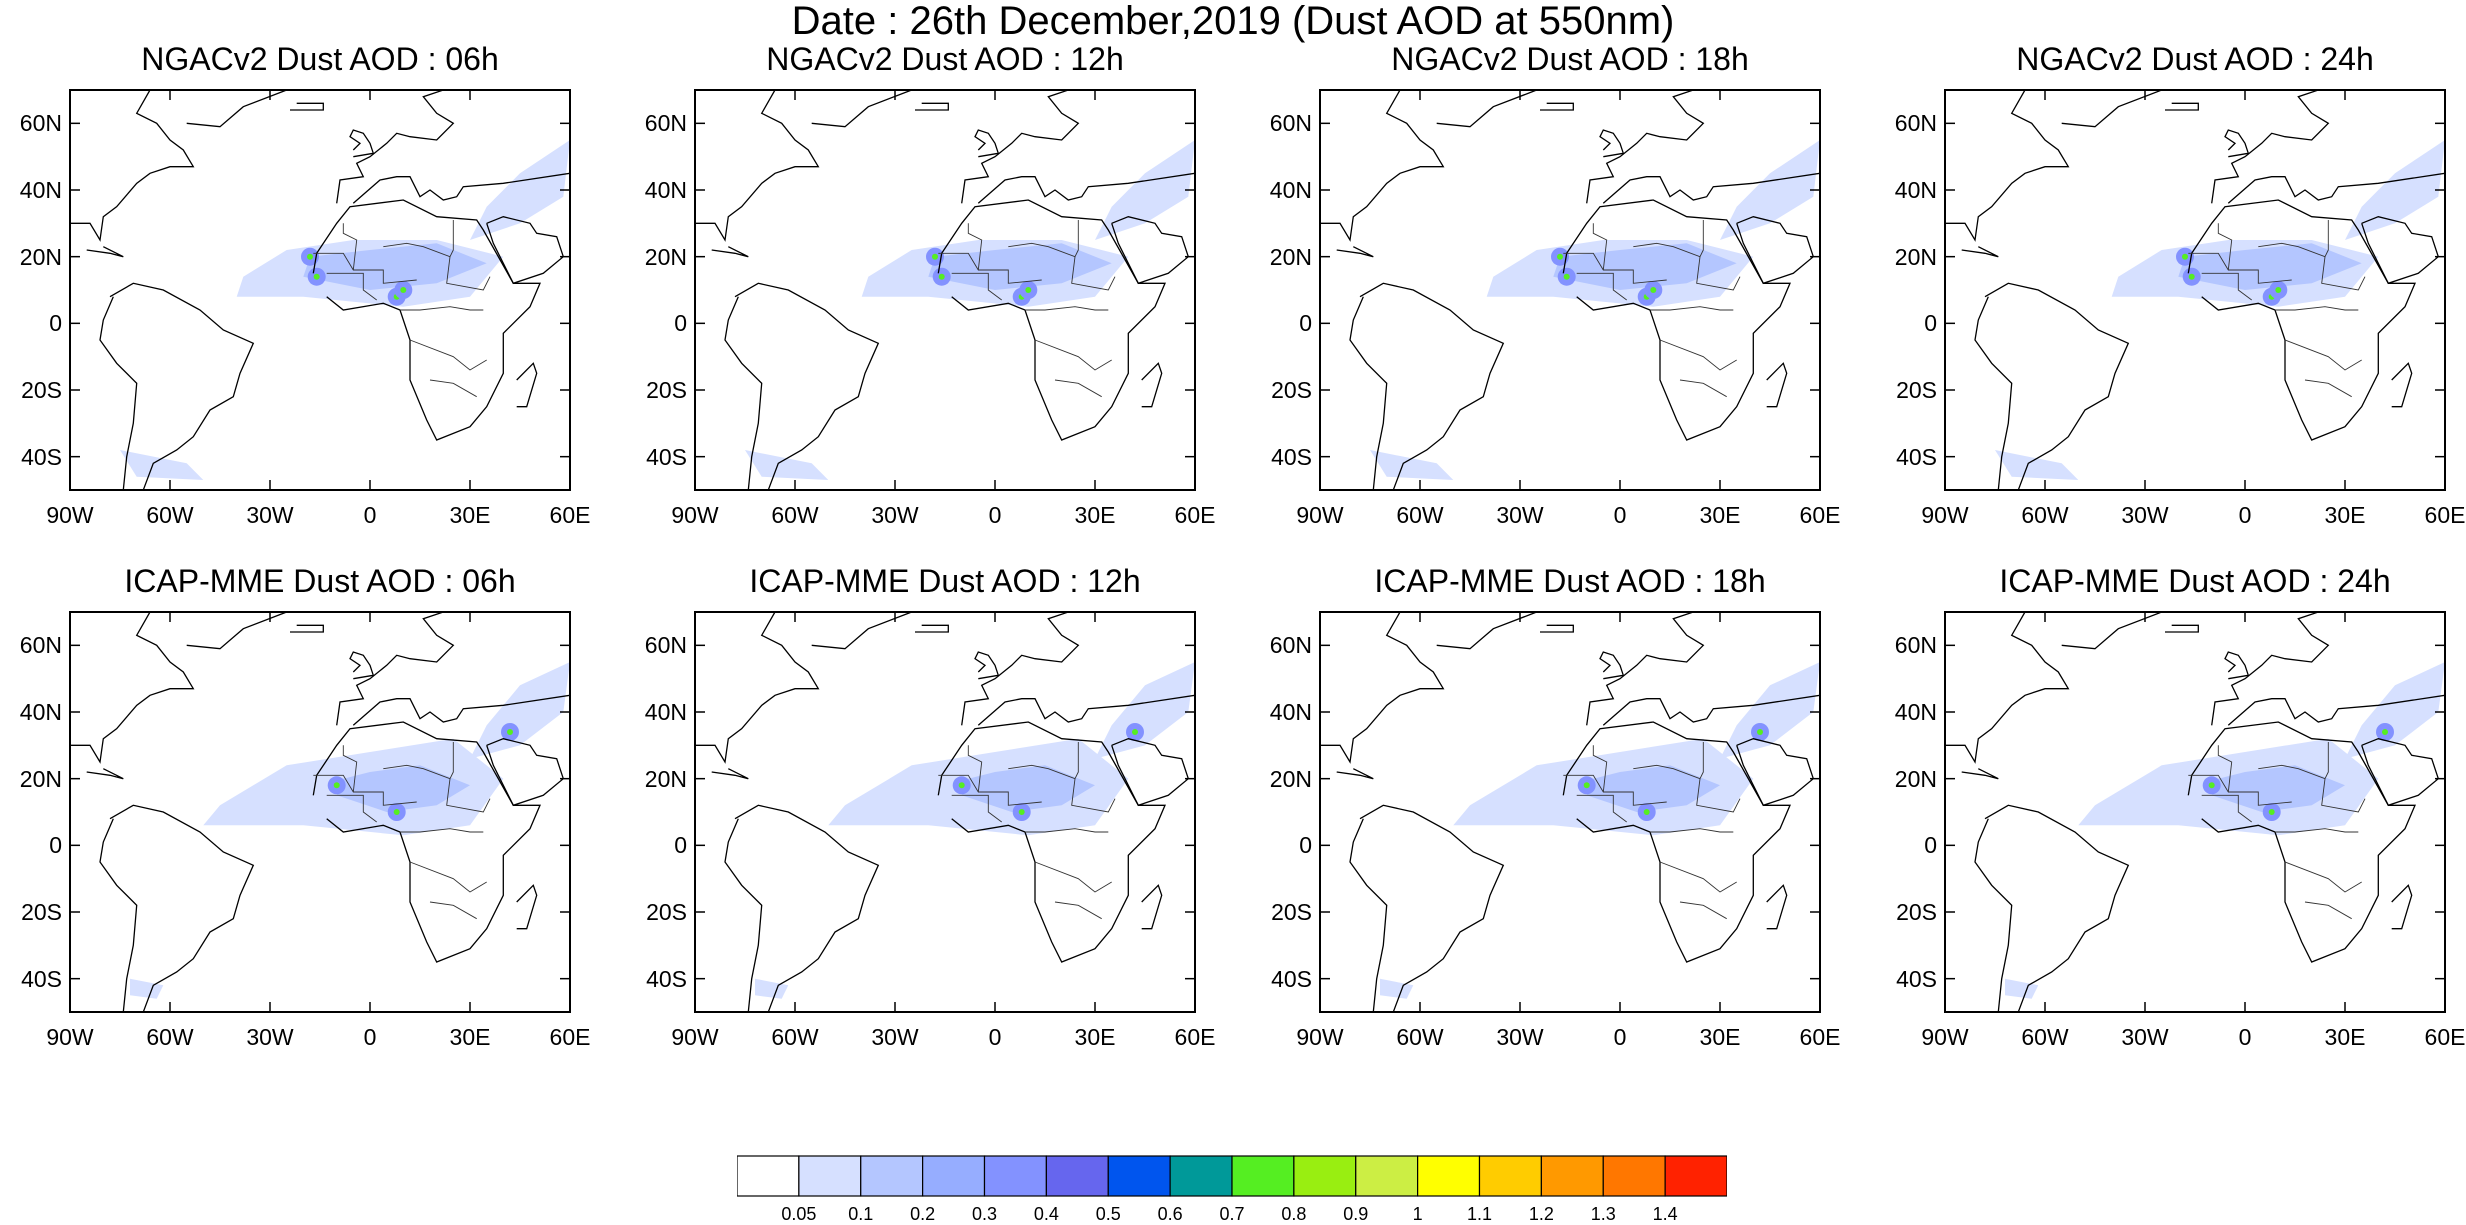 The image size is (2466, 1225). Describe the element at coordinates (1916, 456) in the screenshot. I see `y-tick-label: 40S` at that location.